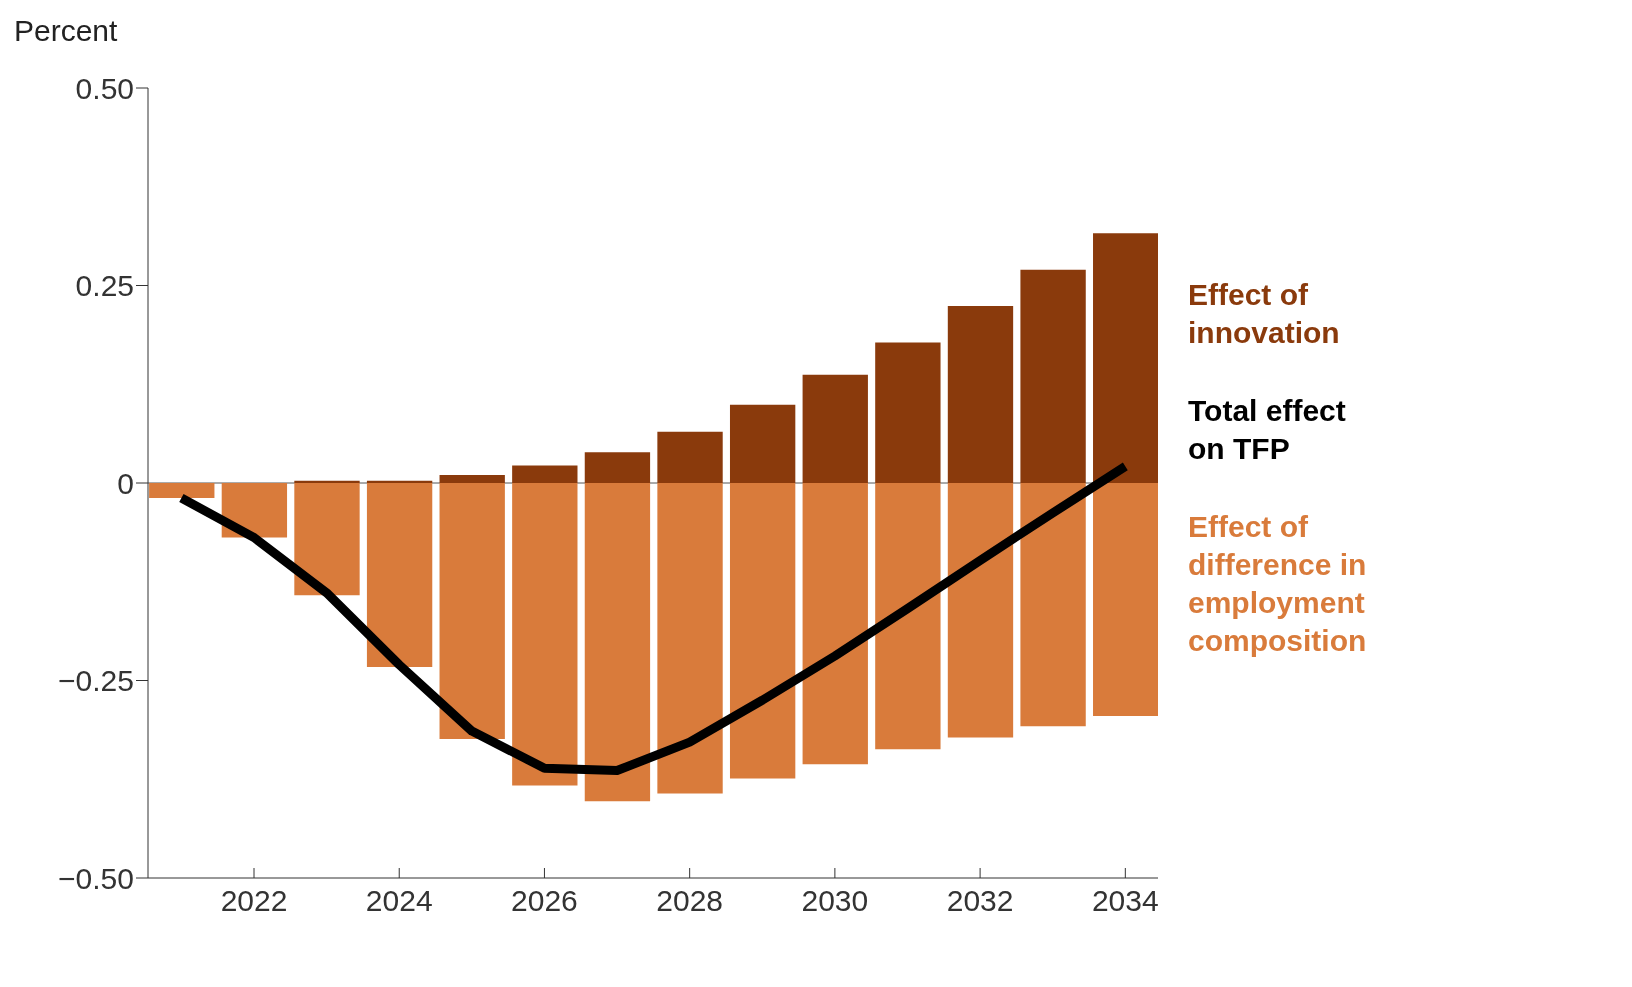  Describe the element at coordinates (399, 901) in the screenshot. I see `x-tick-label: 2024` at that location.